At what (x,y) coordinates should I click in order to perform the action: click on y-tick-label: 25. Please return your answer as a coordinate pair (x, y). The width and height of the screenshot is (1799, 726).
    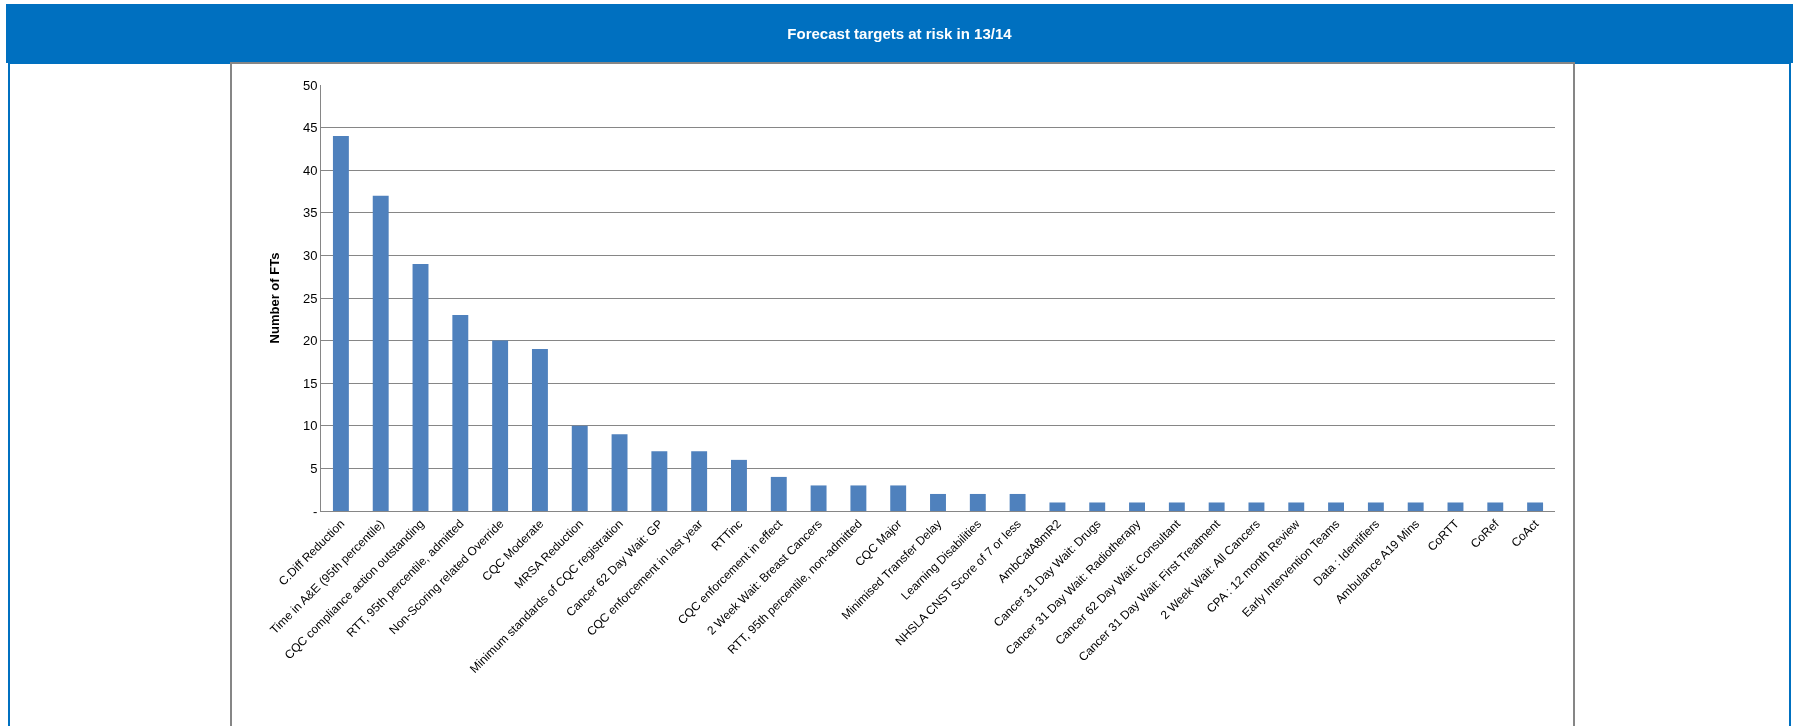
    Looking at the image, I should click on (310, 298).